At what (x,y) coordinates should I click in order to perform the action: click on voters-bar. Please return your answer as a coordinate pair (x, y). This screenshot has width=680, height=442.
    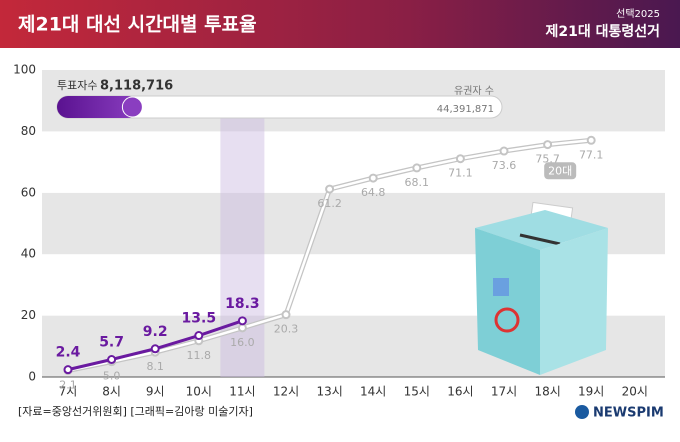
    Looking at the image, I should click on (98, 107).